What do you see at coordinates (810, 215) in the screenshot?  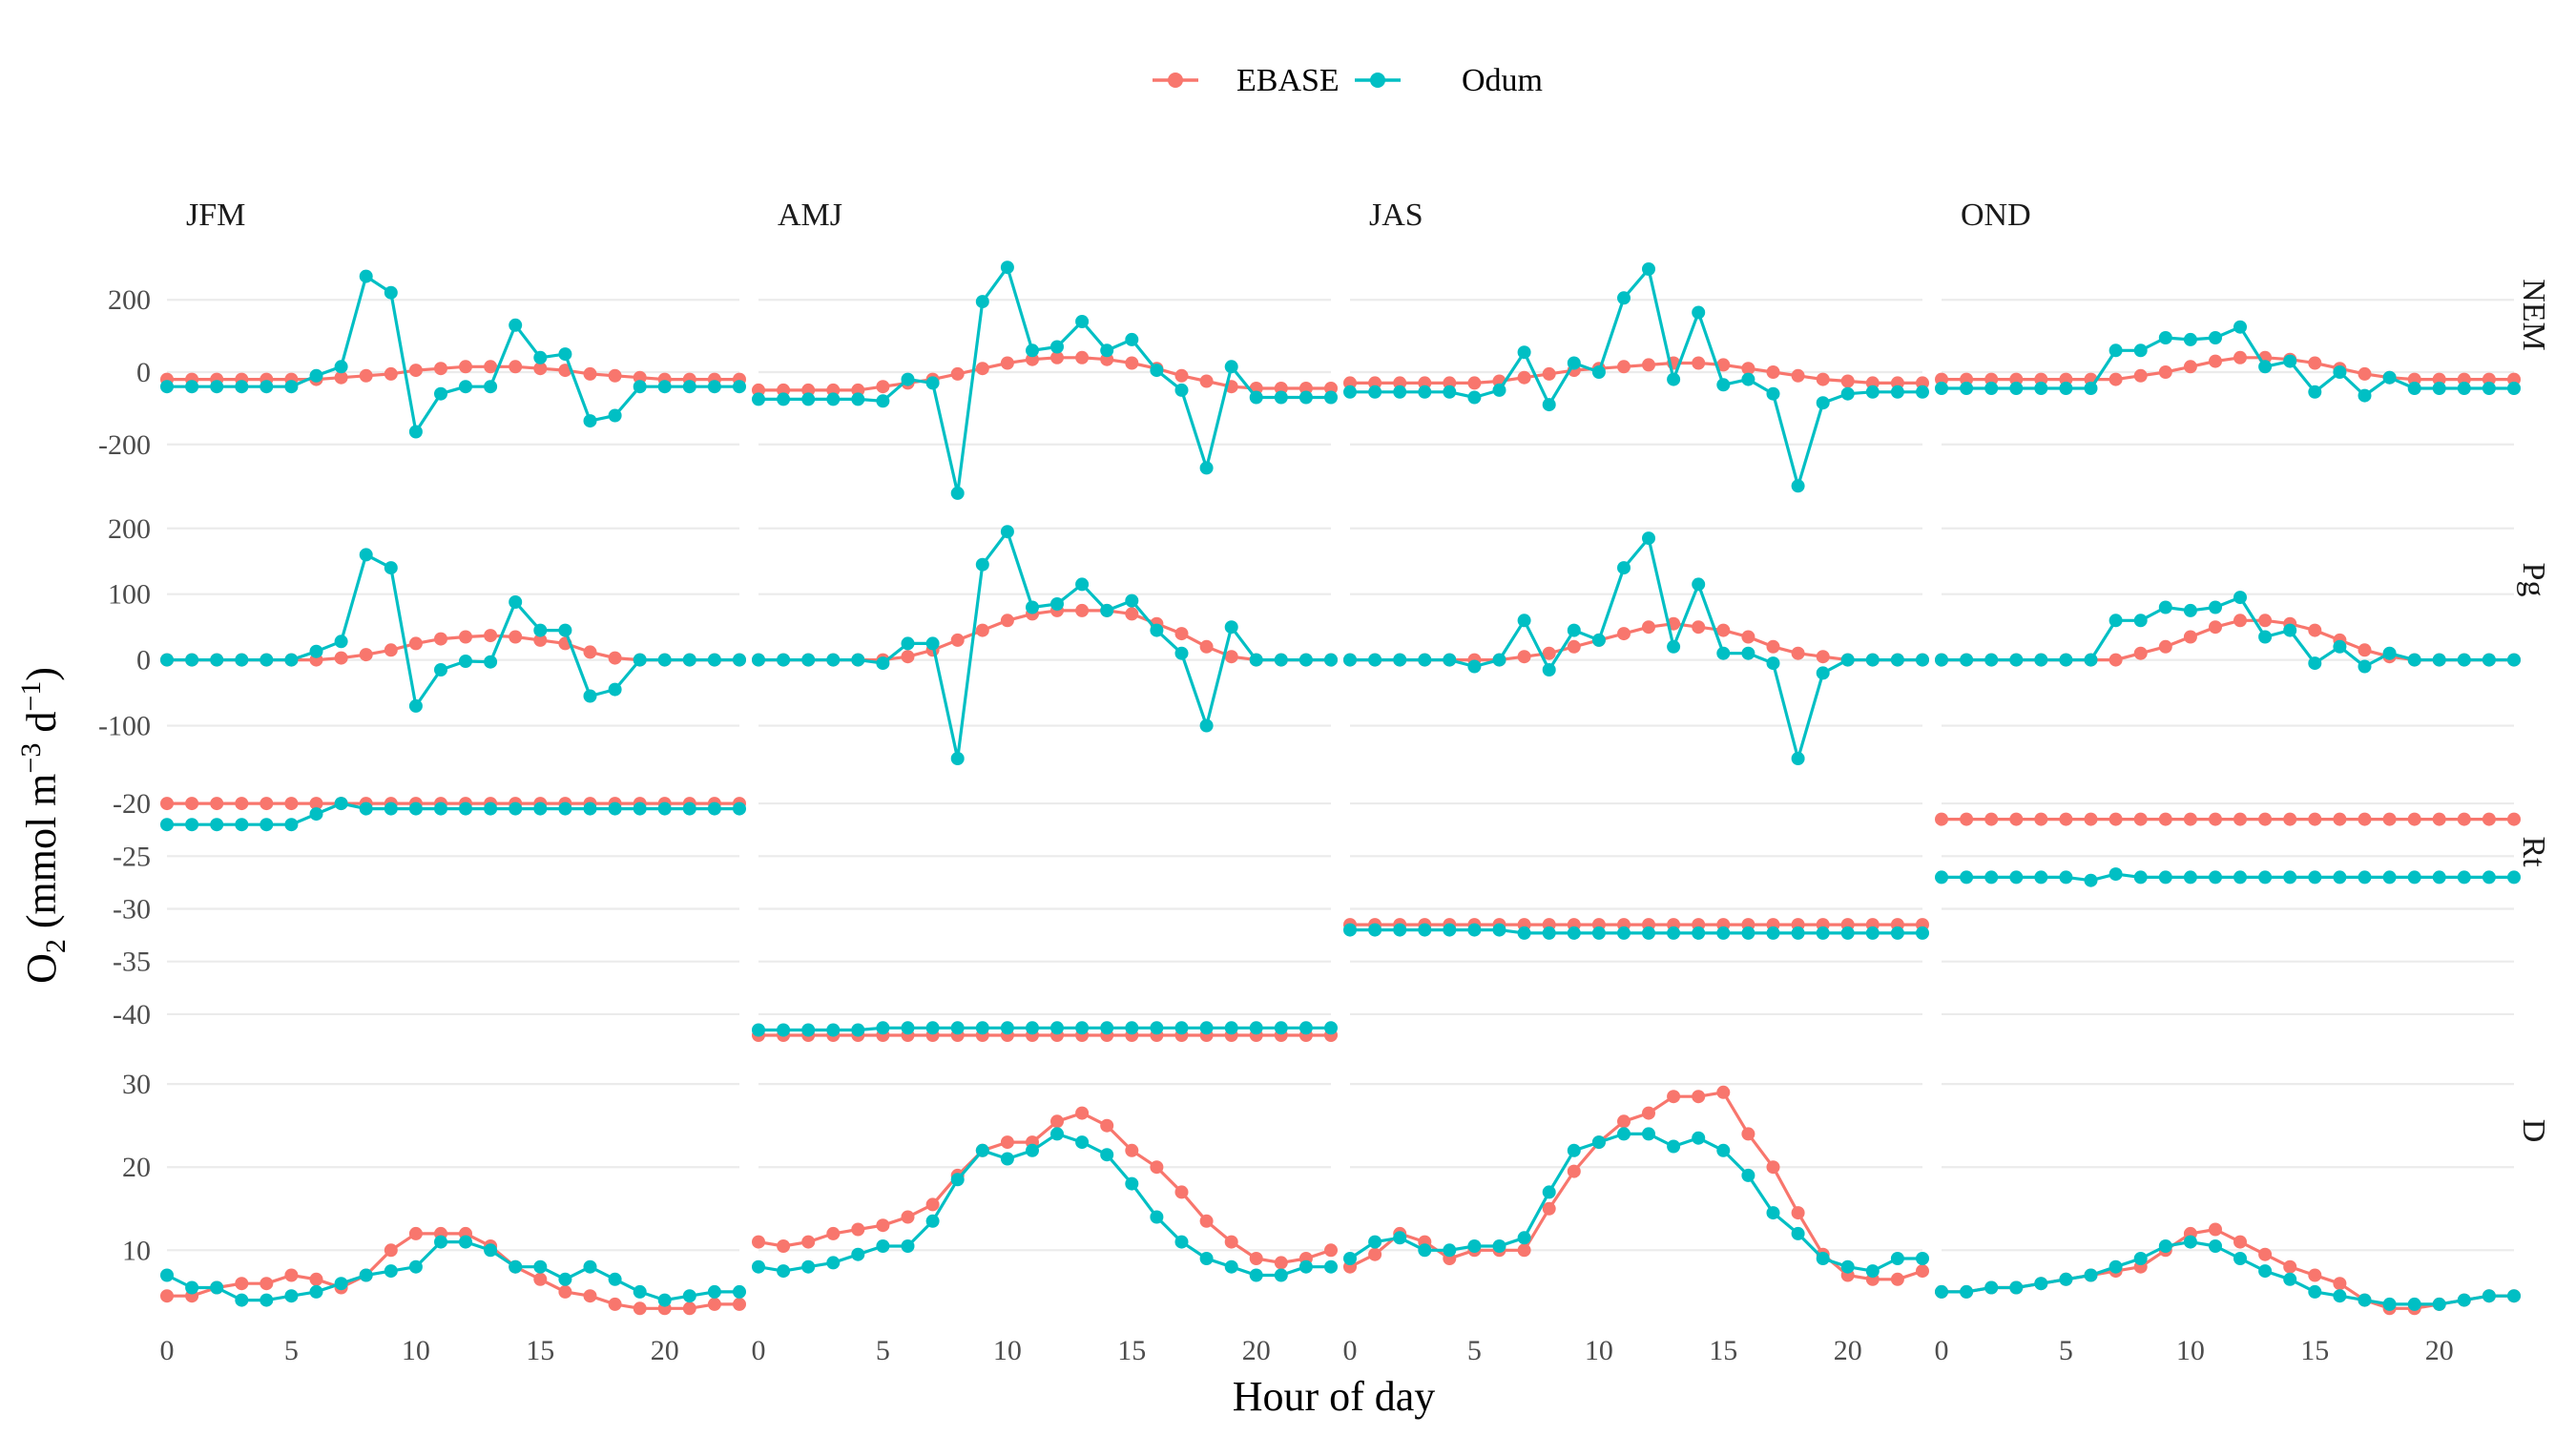 I see `strip-label-amj: AMJ` at bounding box center [810, 215].